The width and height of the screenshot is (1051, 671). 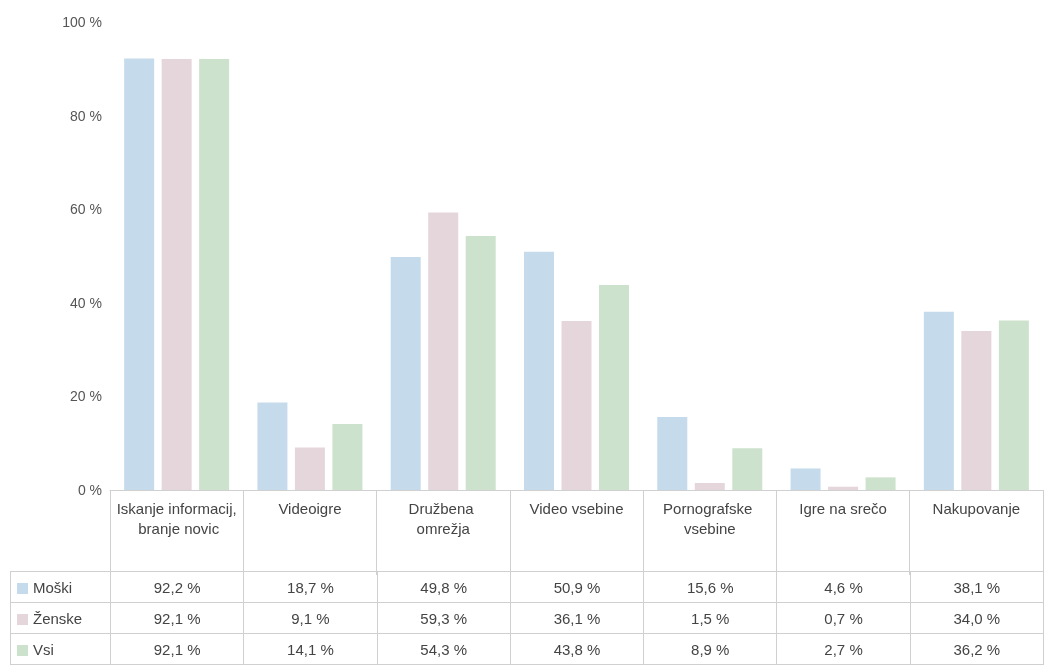 I want to click on data-label: 8,9 %, so click(x=710, y=649).